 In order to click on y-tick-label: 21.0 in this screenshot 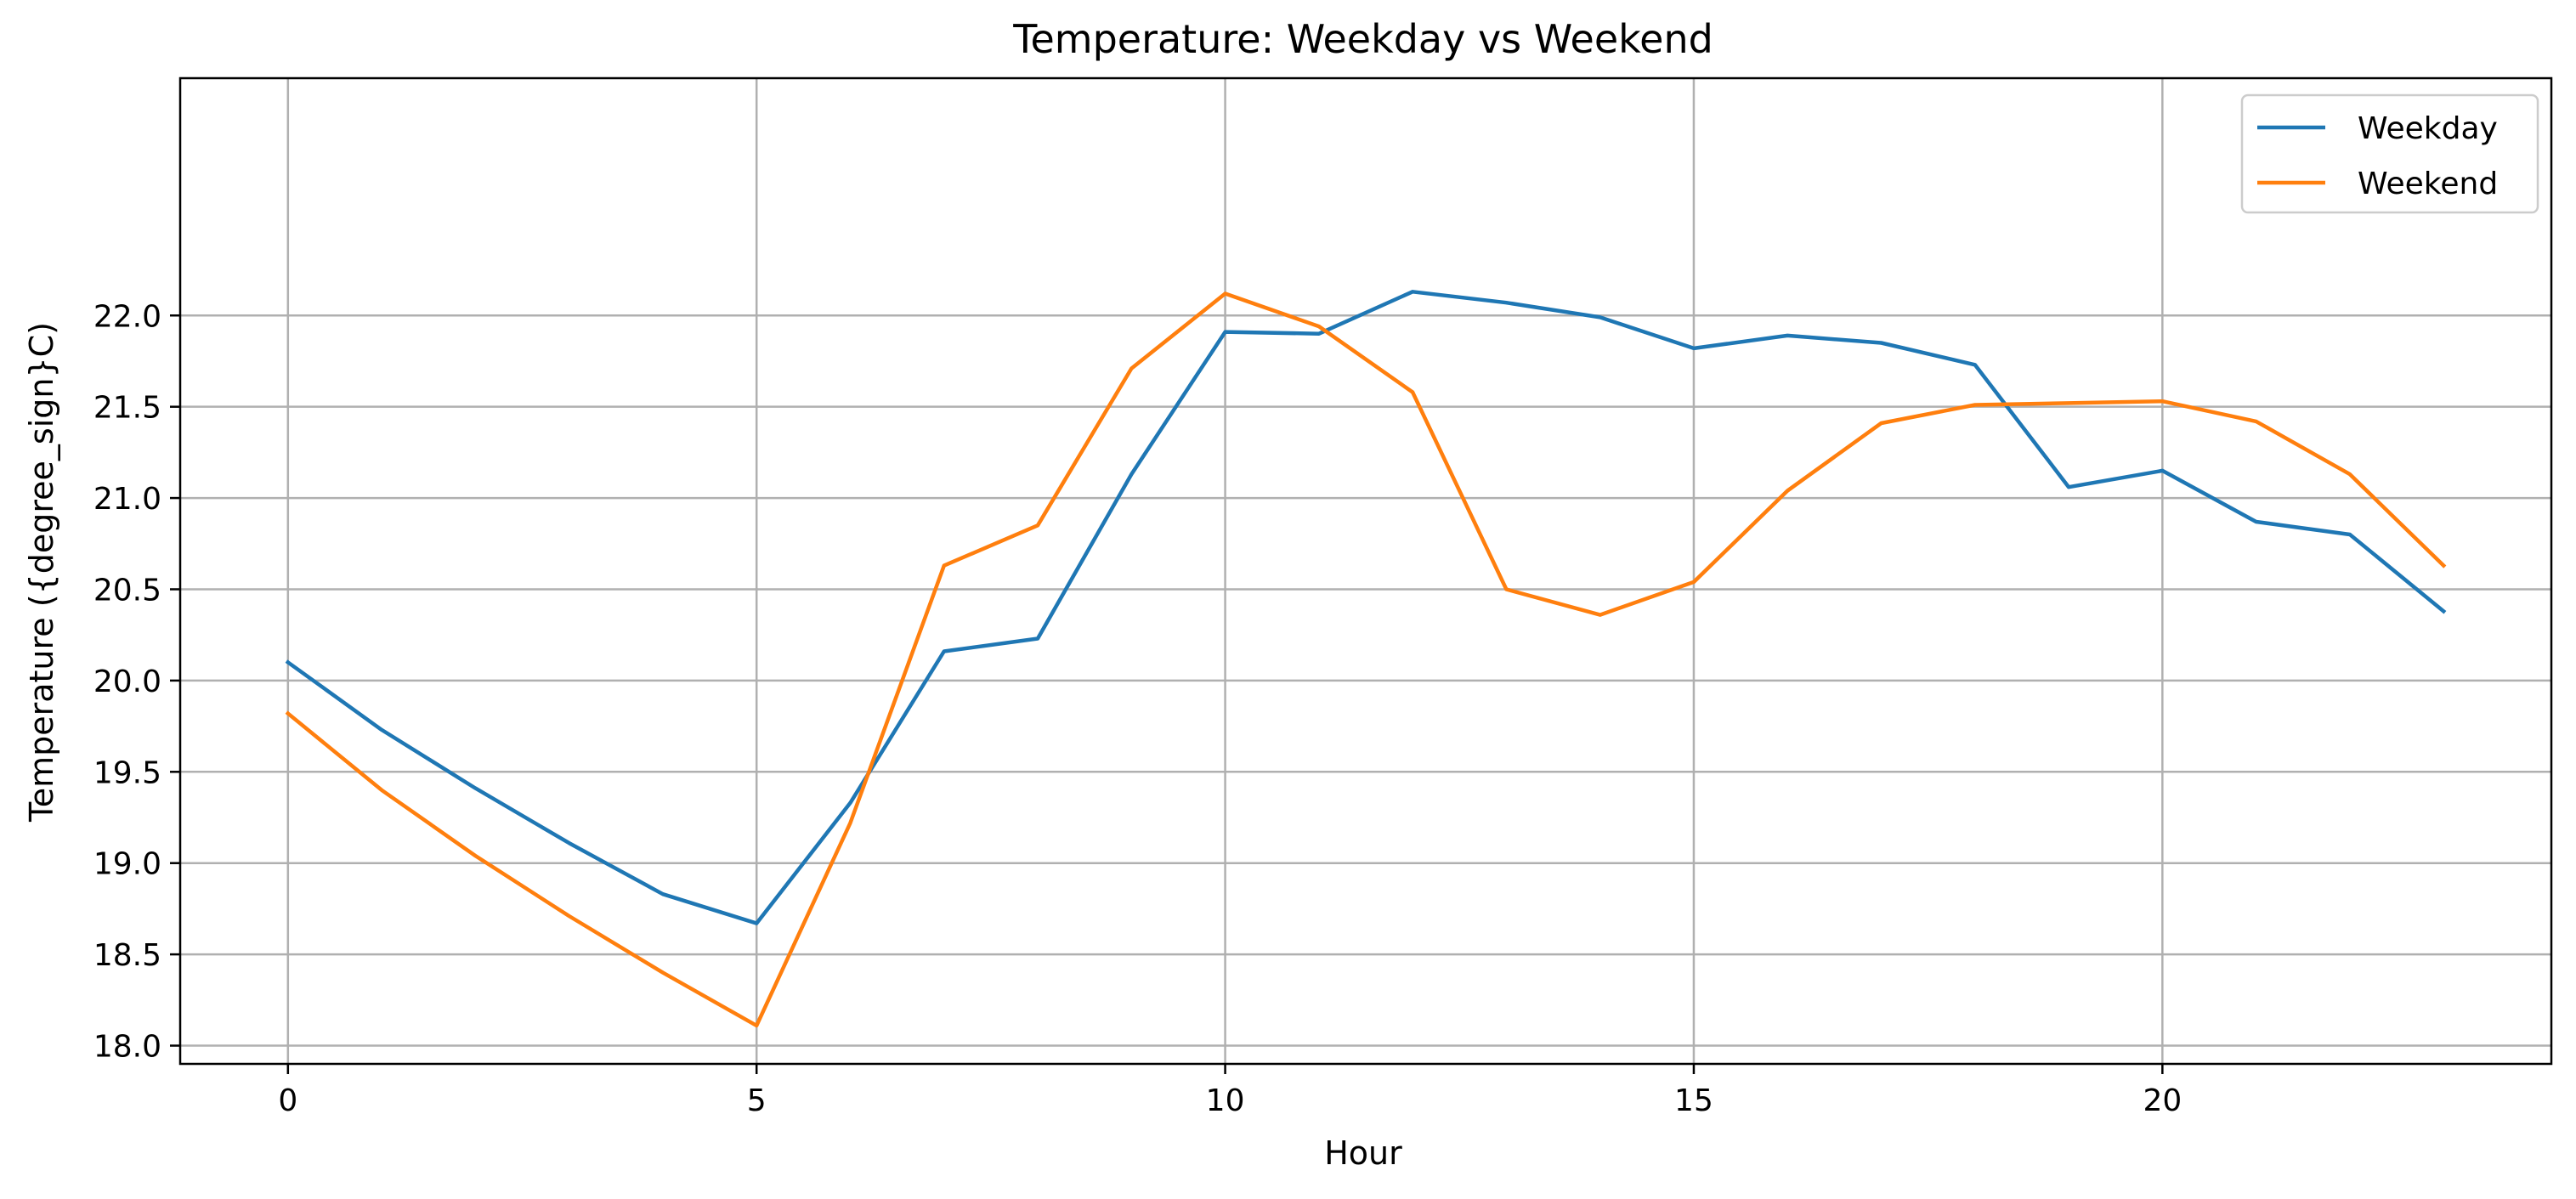, I will do `click(127, 499)`.